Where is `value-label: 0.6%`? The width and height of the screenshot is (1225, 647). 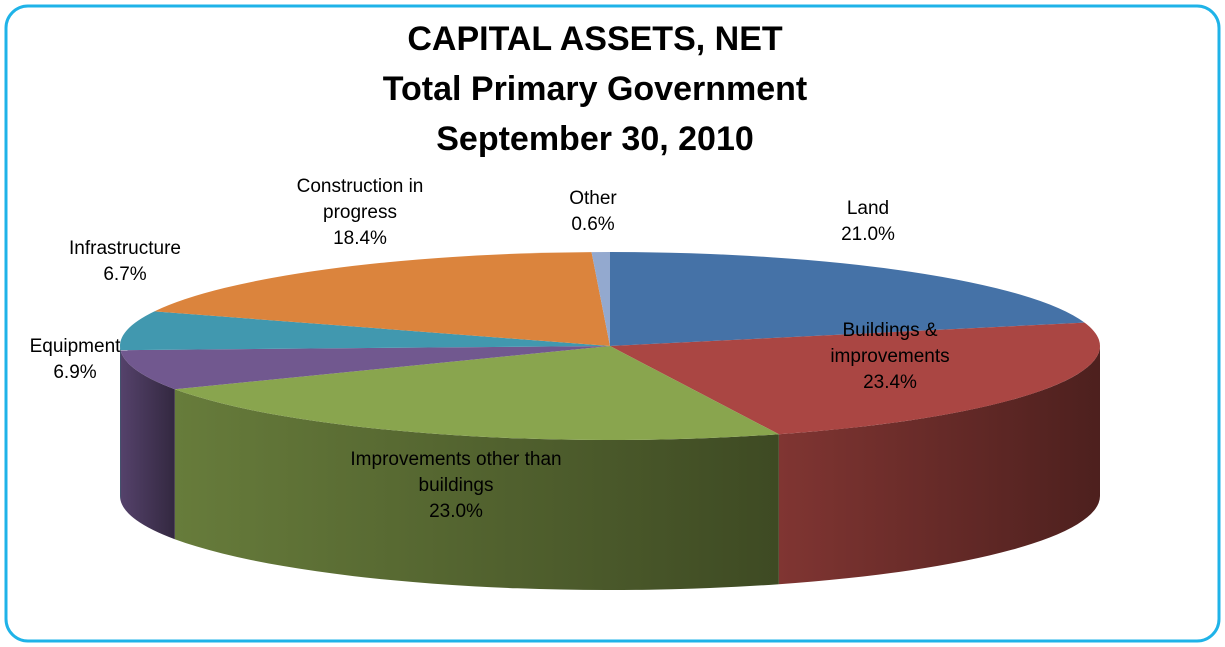 value-label: 0.6% is located at coordinates (593, 224).